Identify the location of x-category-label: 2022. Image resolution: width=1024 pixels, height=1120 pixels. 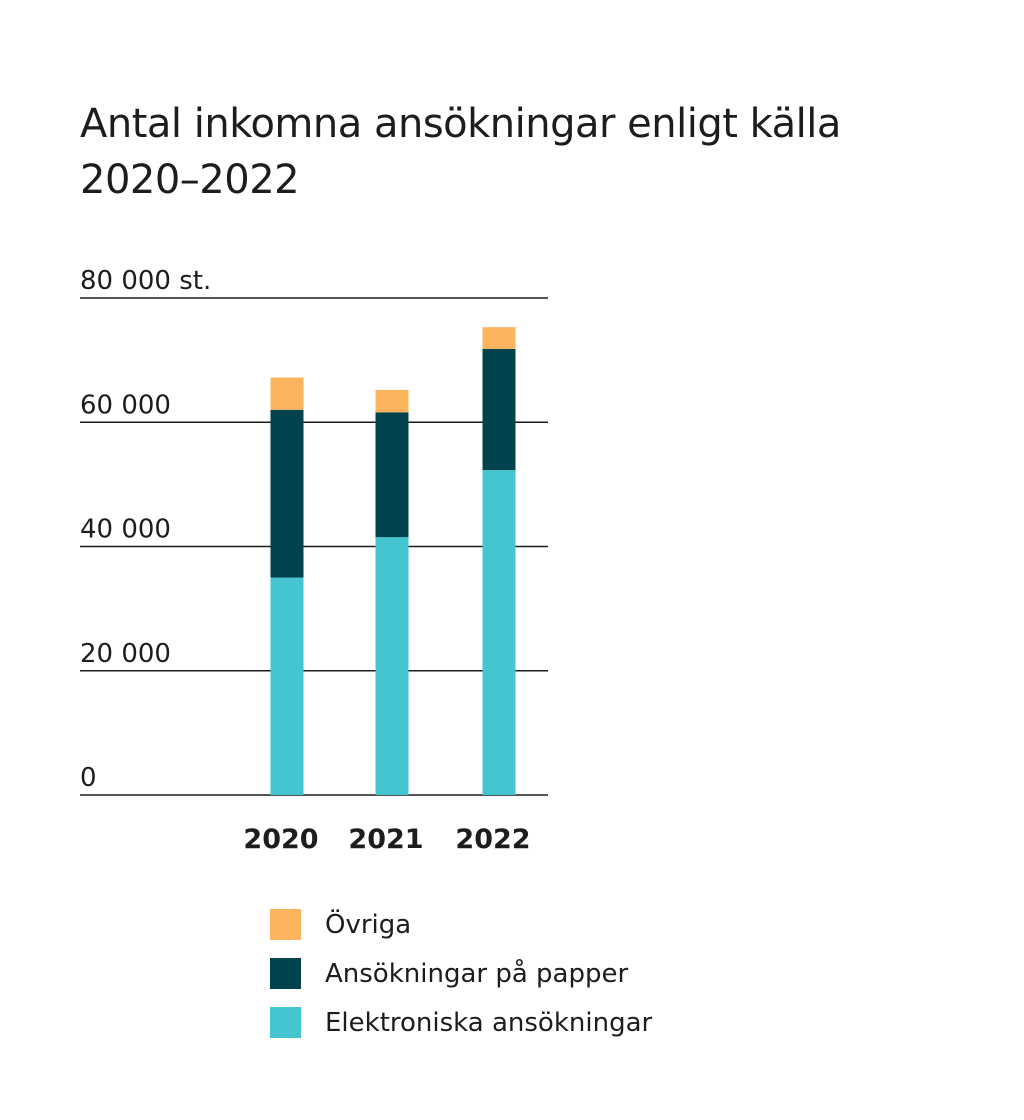
(492, 839).